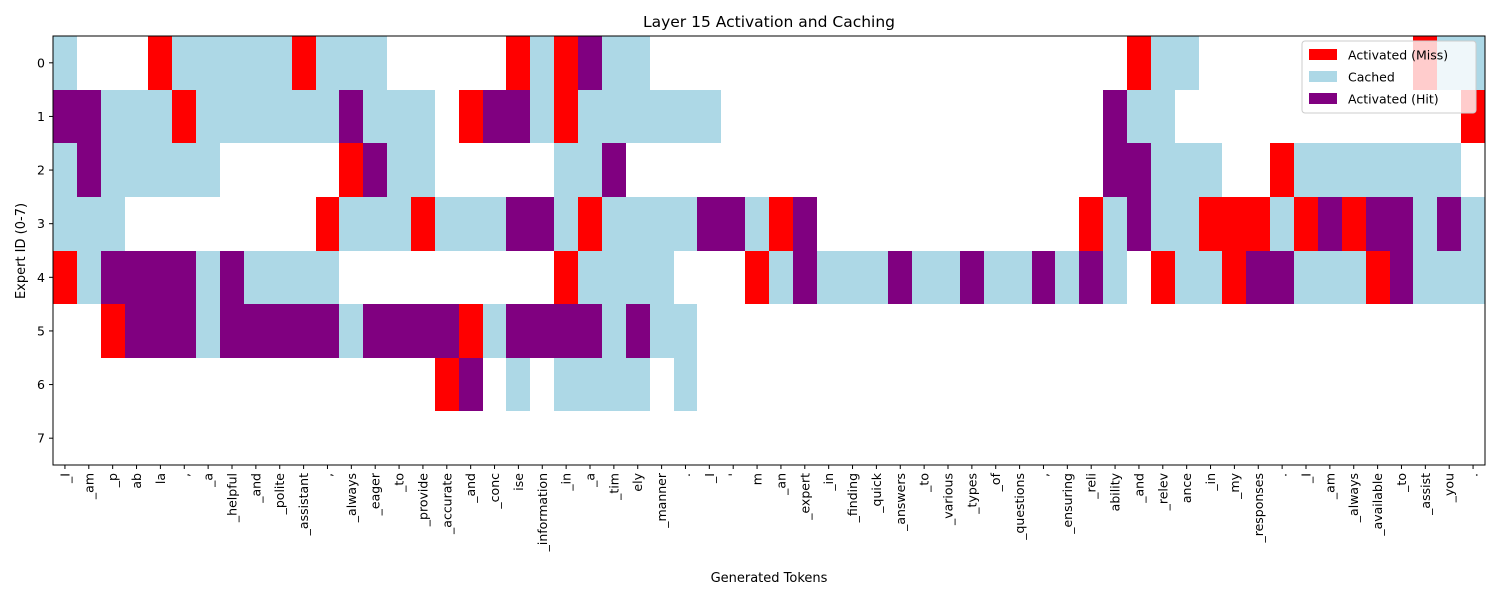 The image size is (1500, 600). I want to click on legend-swatch, so click(1323, 98).